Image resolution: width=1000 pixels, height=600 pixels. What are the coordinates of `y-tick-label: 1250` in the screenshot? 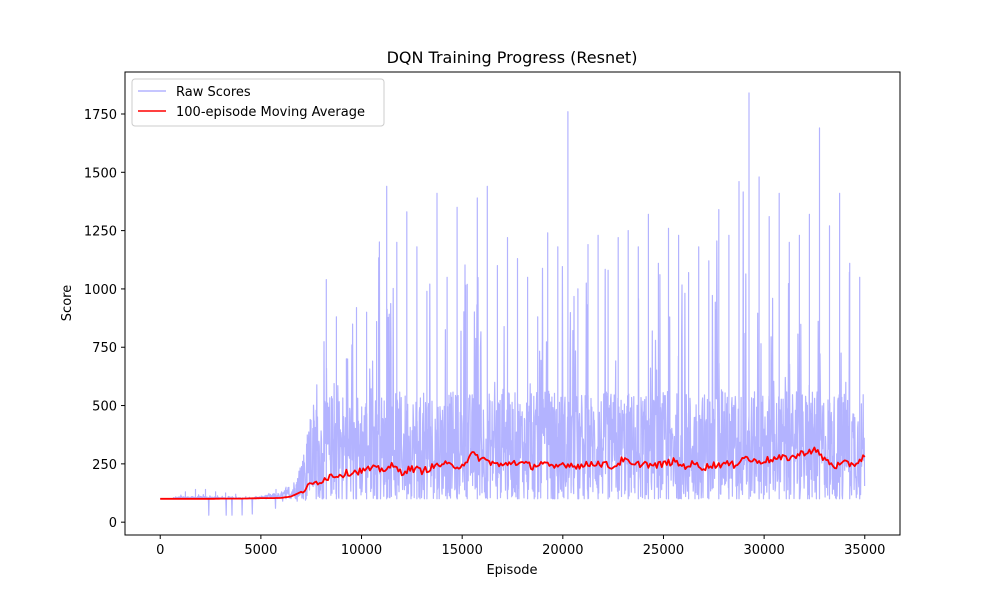 It's located at (100, 232).